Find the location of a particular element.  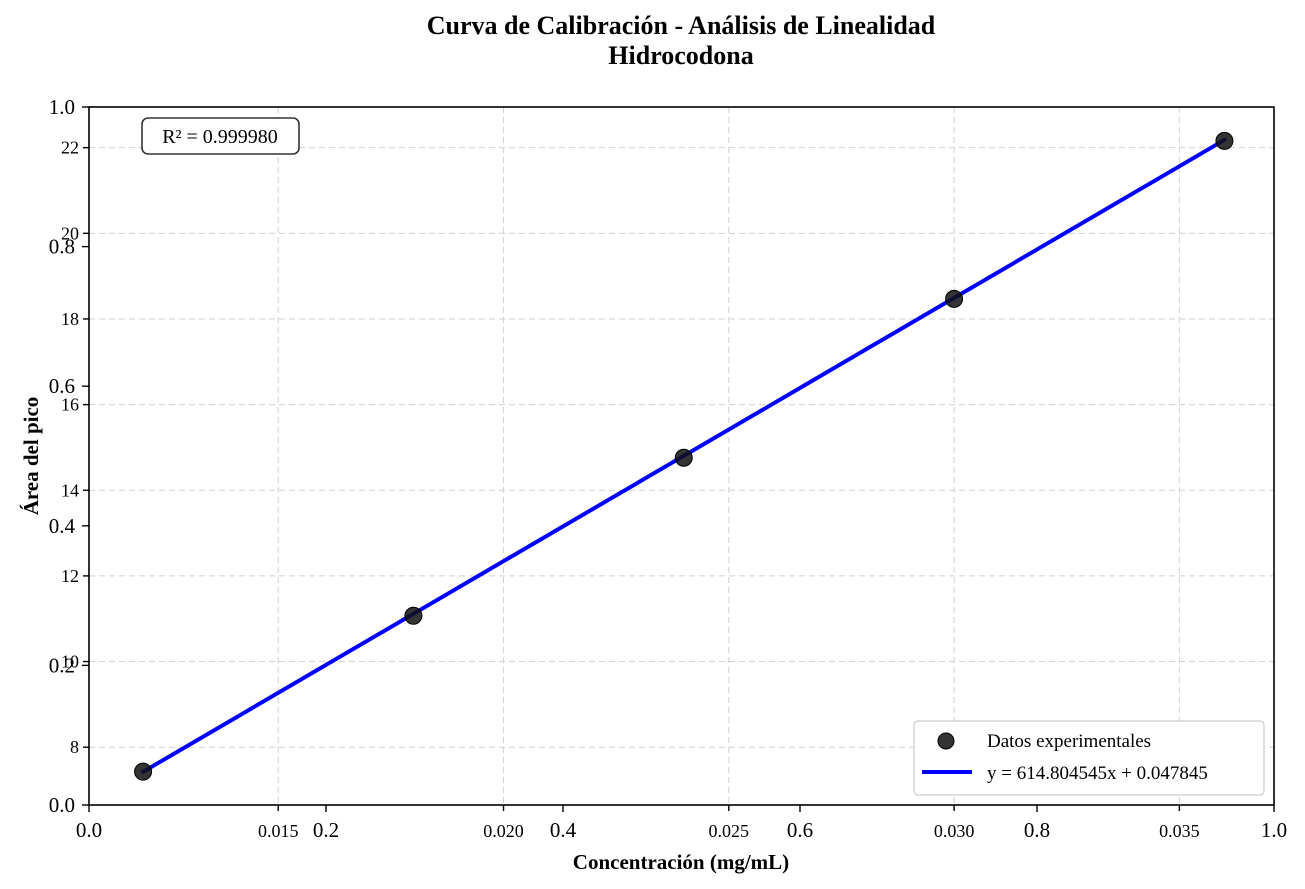

legend-box is located at coordinates (1089, 758).